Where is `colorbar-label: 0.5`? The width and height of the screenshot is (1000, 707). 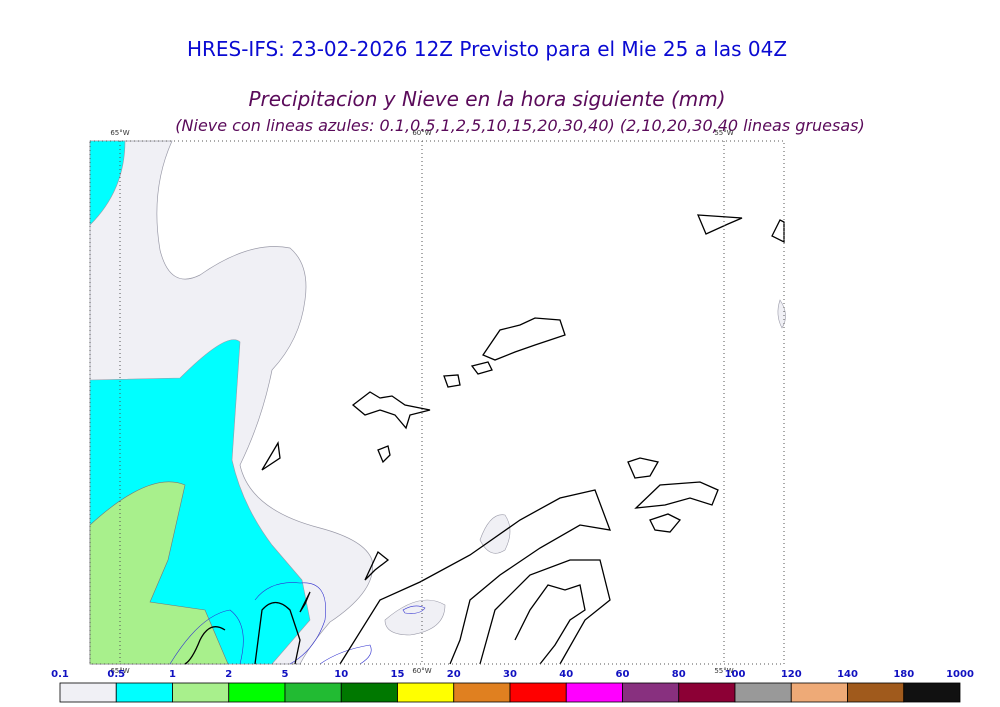 colorbar-label: 0.5 is located at coordinates (116, 674).